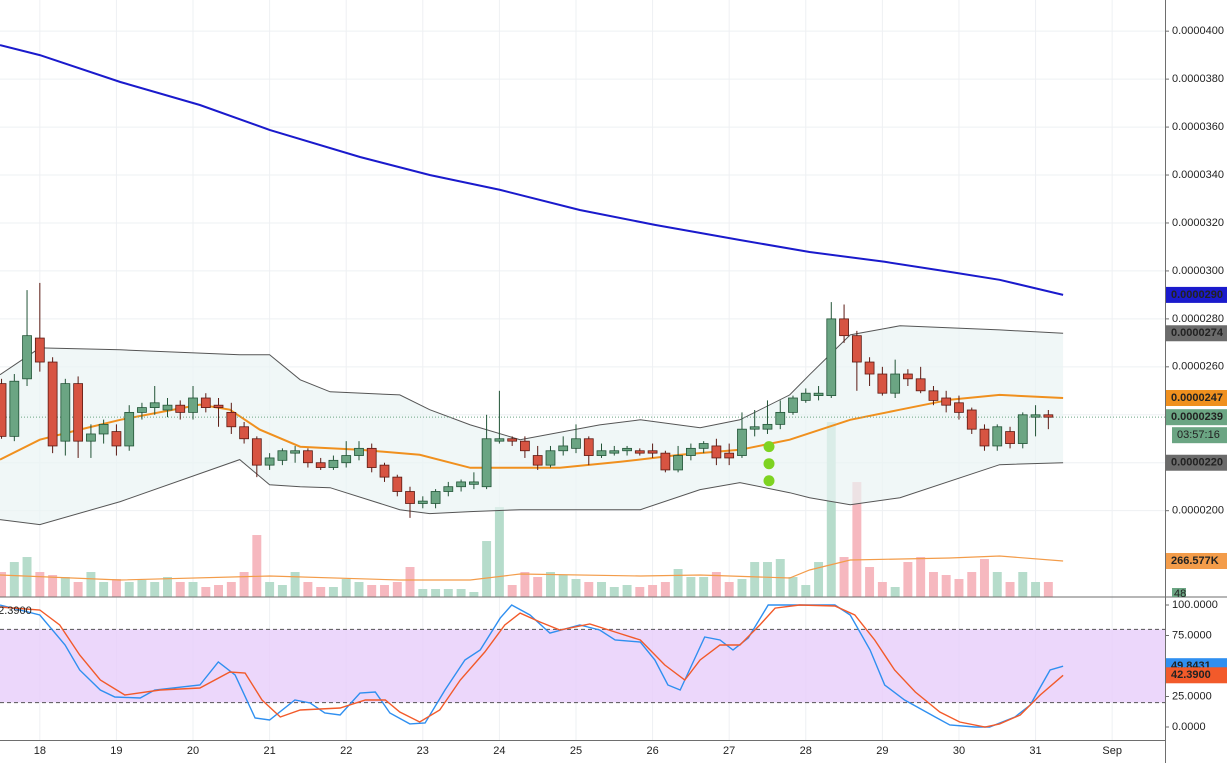  I want to click on volume-tag-label: 48, so click(1180, 594).